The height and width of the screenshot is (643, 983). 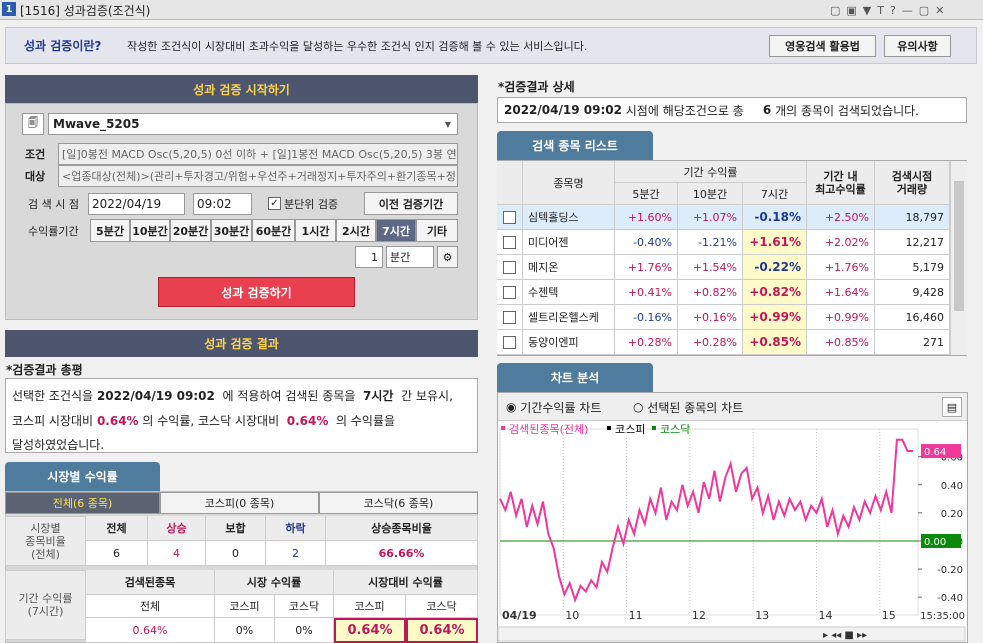 I want to click on text: 에 적용하여 검색된 종목을, so click(x=289, y=396).